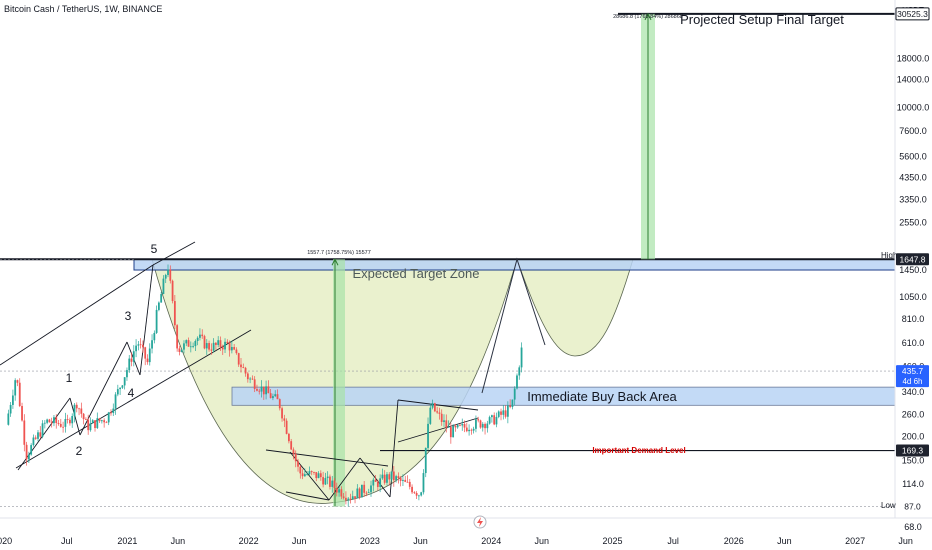 The width and height of the screenshot is (932, 550). What do you see at coordinates (673, 541) in the screenshot?
I see `x-tick-label: Jul` at bounding box center [673, 541].